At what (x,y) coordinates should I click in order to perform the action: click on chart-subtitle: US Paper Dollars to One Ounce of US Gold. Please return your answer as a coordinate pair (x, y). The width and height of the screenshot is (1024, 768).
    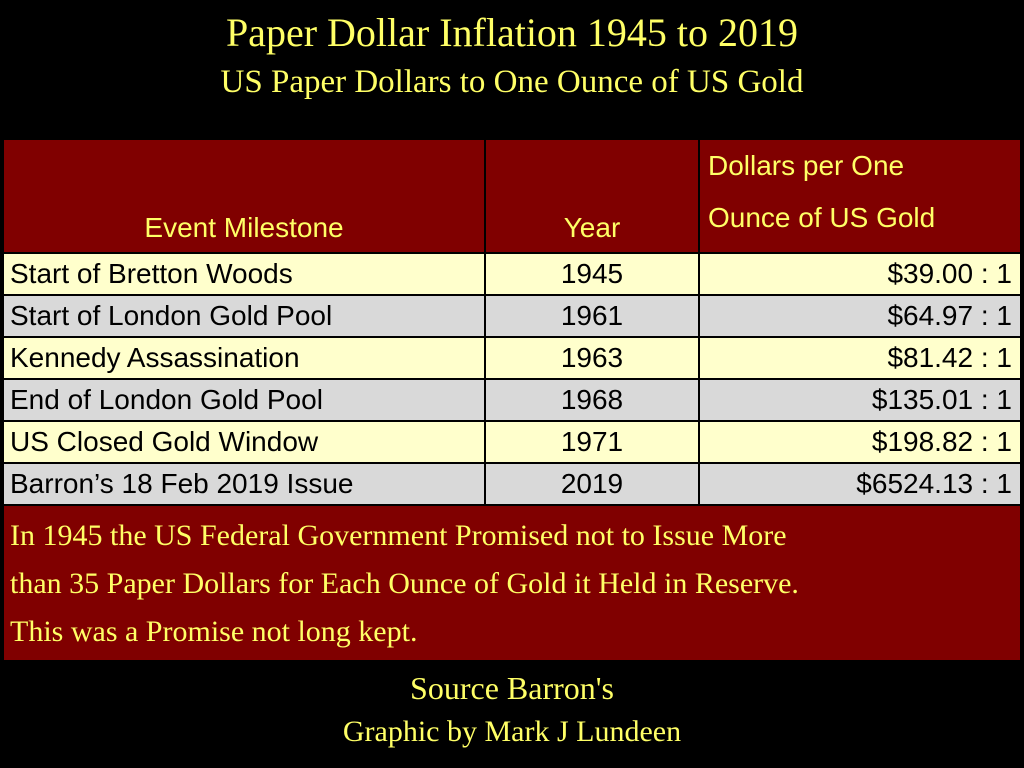
    Looking at the image, I should click on (512, 82).